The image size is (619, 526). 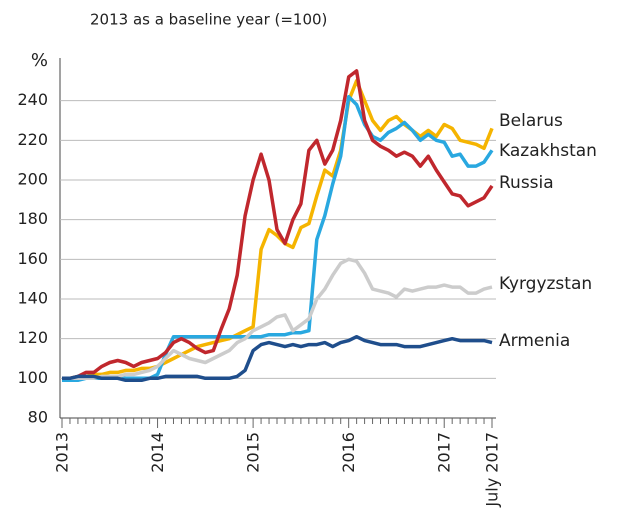 What do you see at coordinates (208, 20) in the screenshot?
I see `chart-subtitle: 2013 as a baseline year (=100)` at bounding box center [208, 20].